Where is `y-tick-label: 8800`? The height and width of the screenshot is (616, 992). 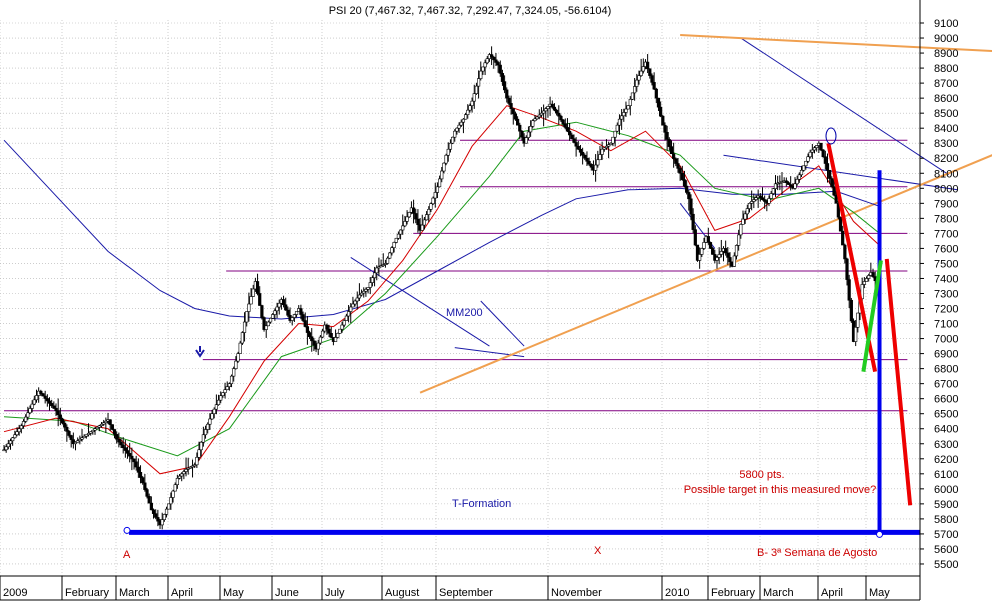
y-tick-label: 8800 is located at coordinates (946, 69).